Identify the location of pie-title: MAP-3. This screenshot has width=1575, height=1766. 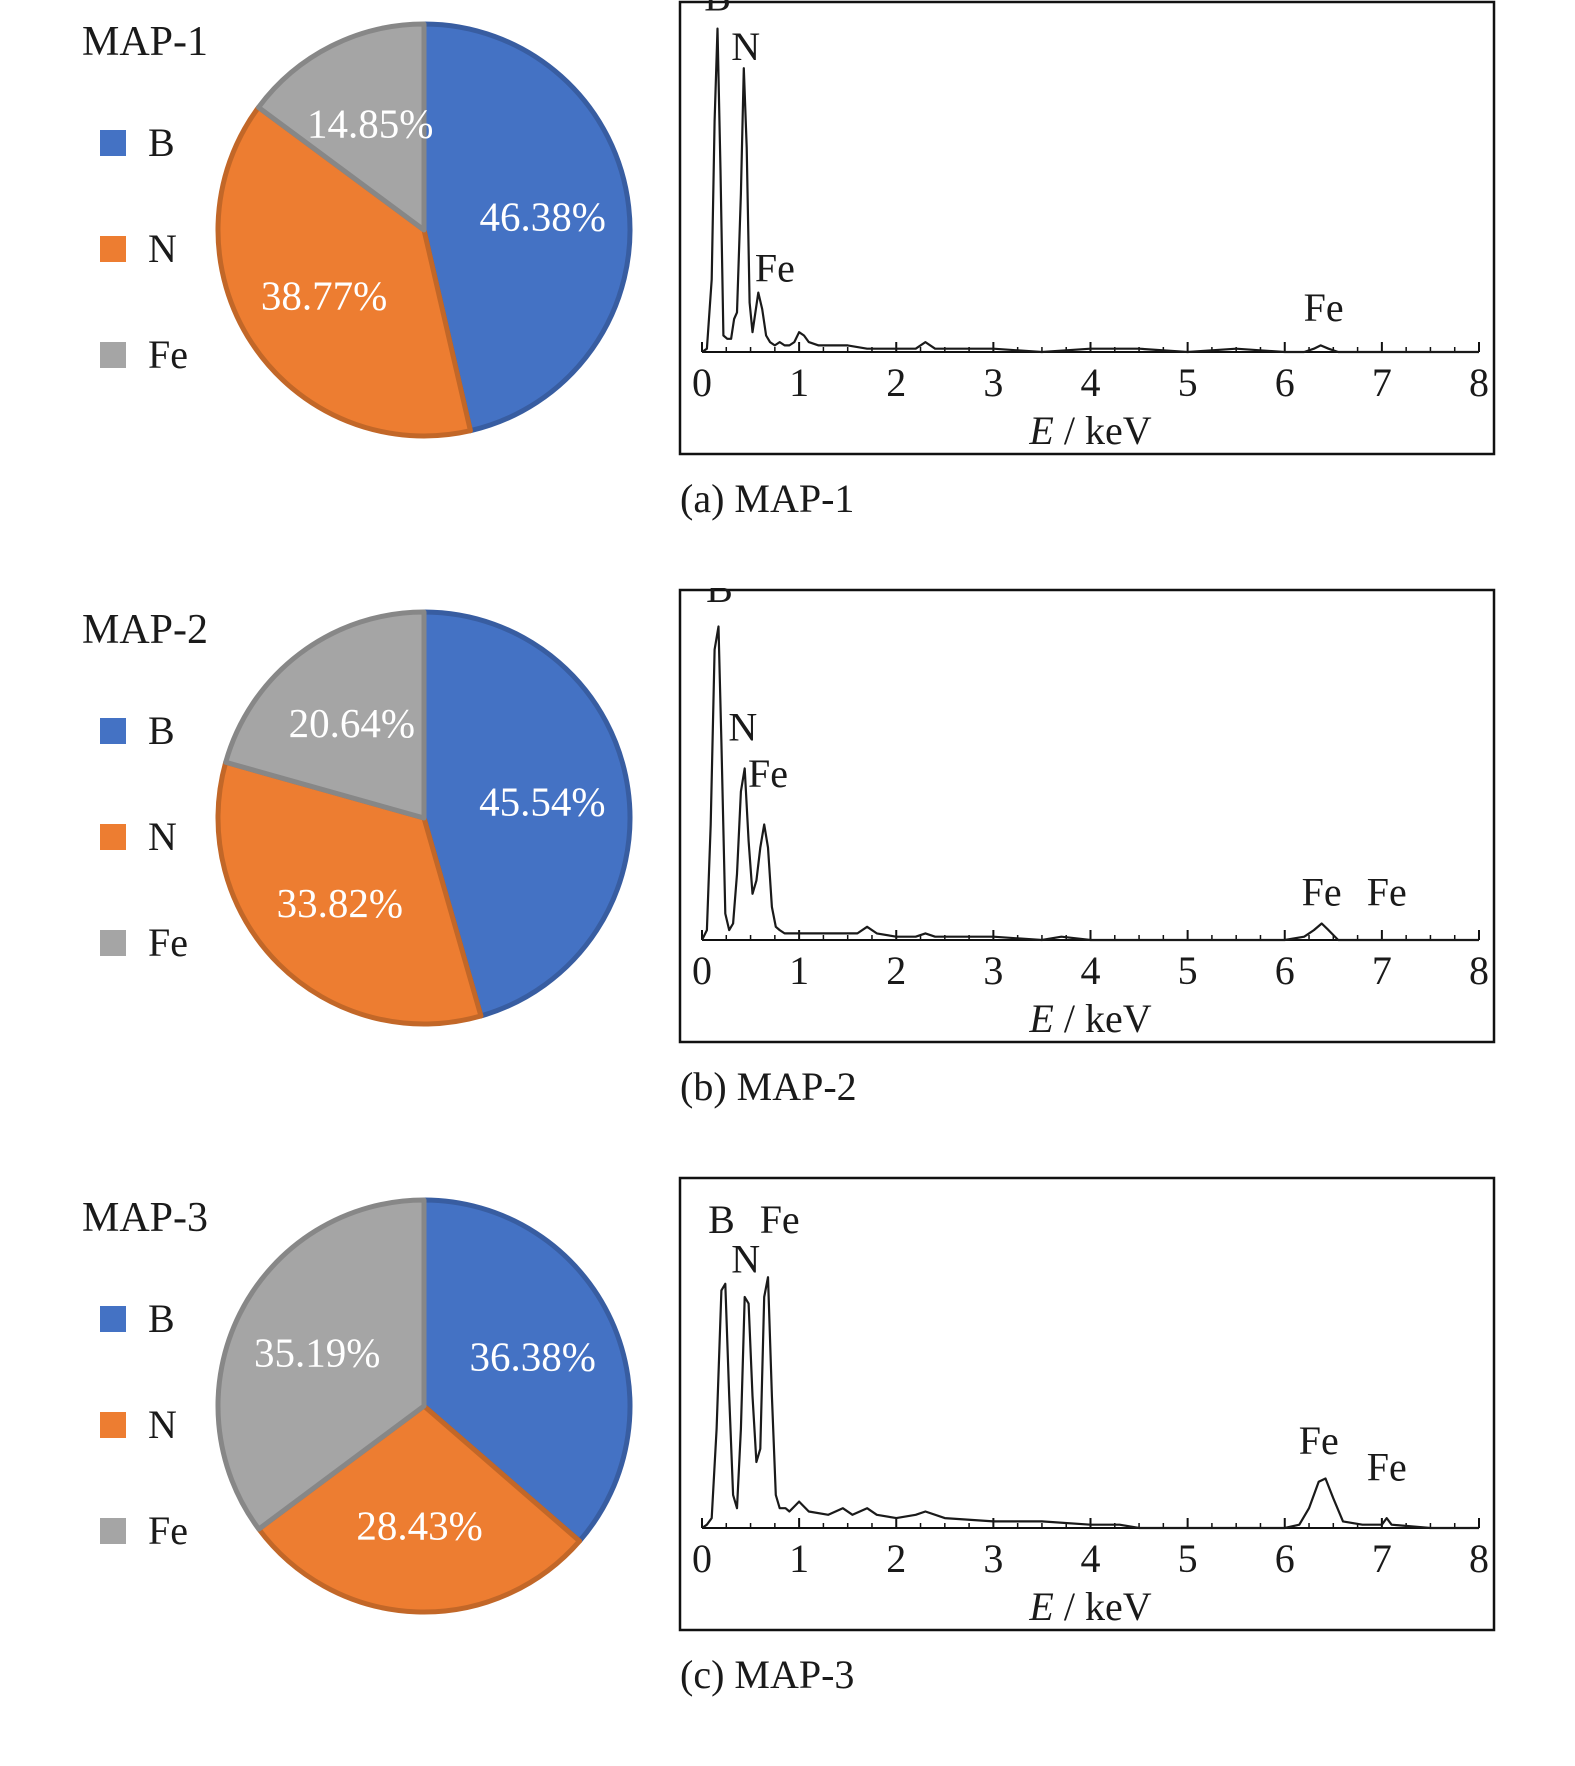
(145, 1218).